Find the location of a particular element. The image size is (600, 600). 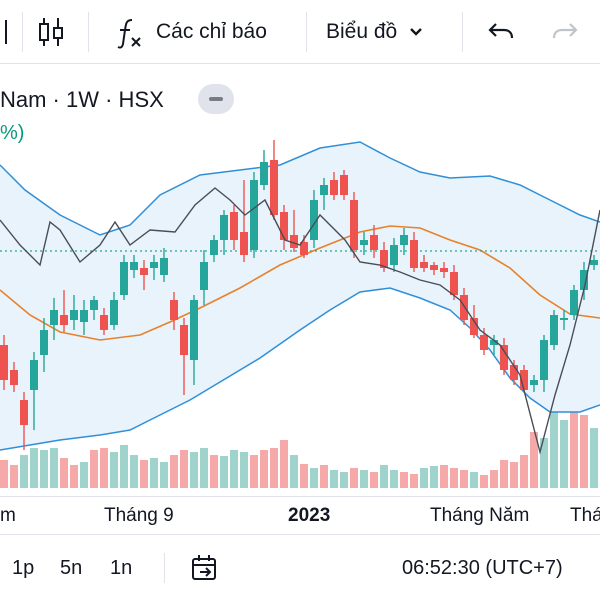

time-axis-label: Tháng Năm is located at coordinates (480, 515).